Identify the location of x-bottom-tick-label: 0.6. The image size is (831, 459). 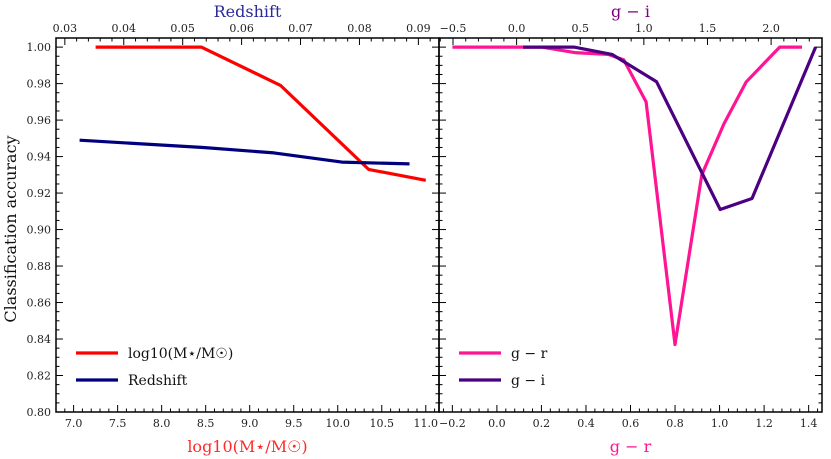
(631, 423).